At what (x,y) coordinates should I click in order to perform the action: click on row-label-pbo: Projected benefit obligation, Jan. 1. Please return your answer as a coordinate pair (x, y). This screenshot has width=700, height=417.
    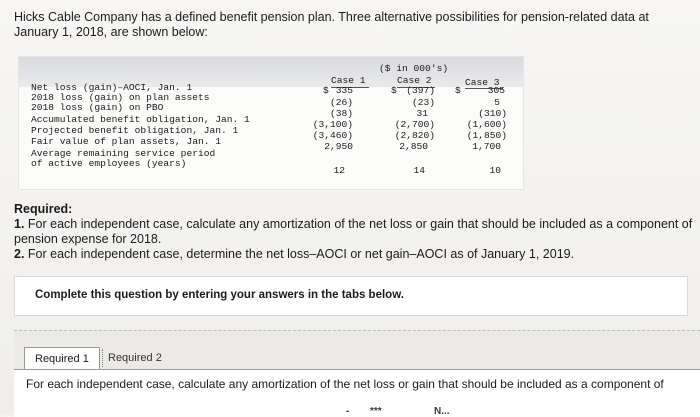
    Looking at the image, I should click on (135, 130).